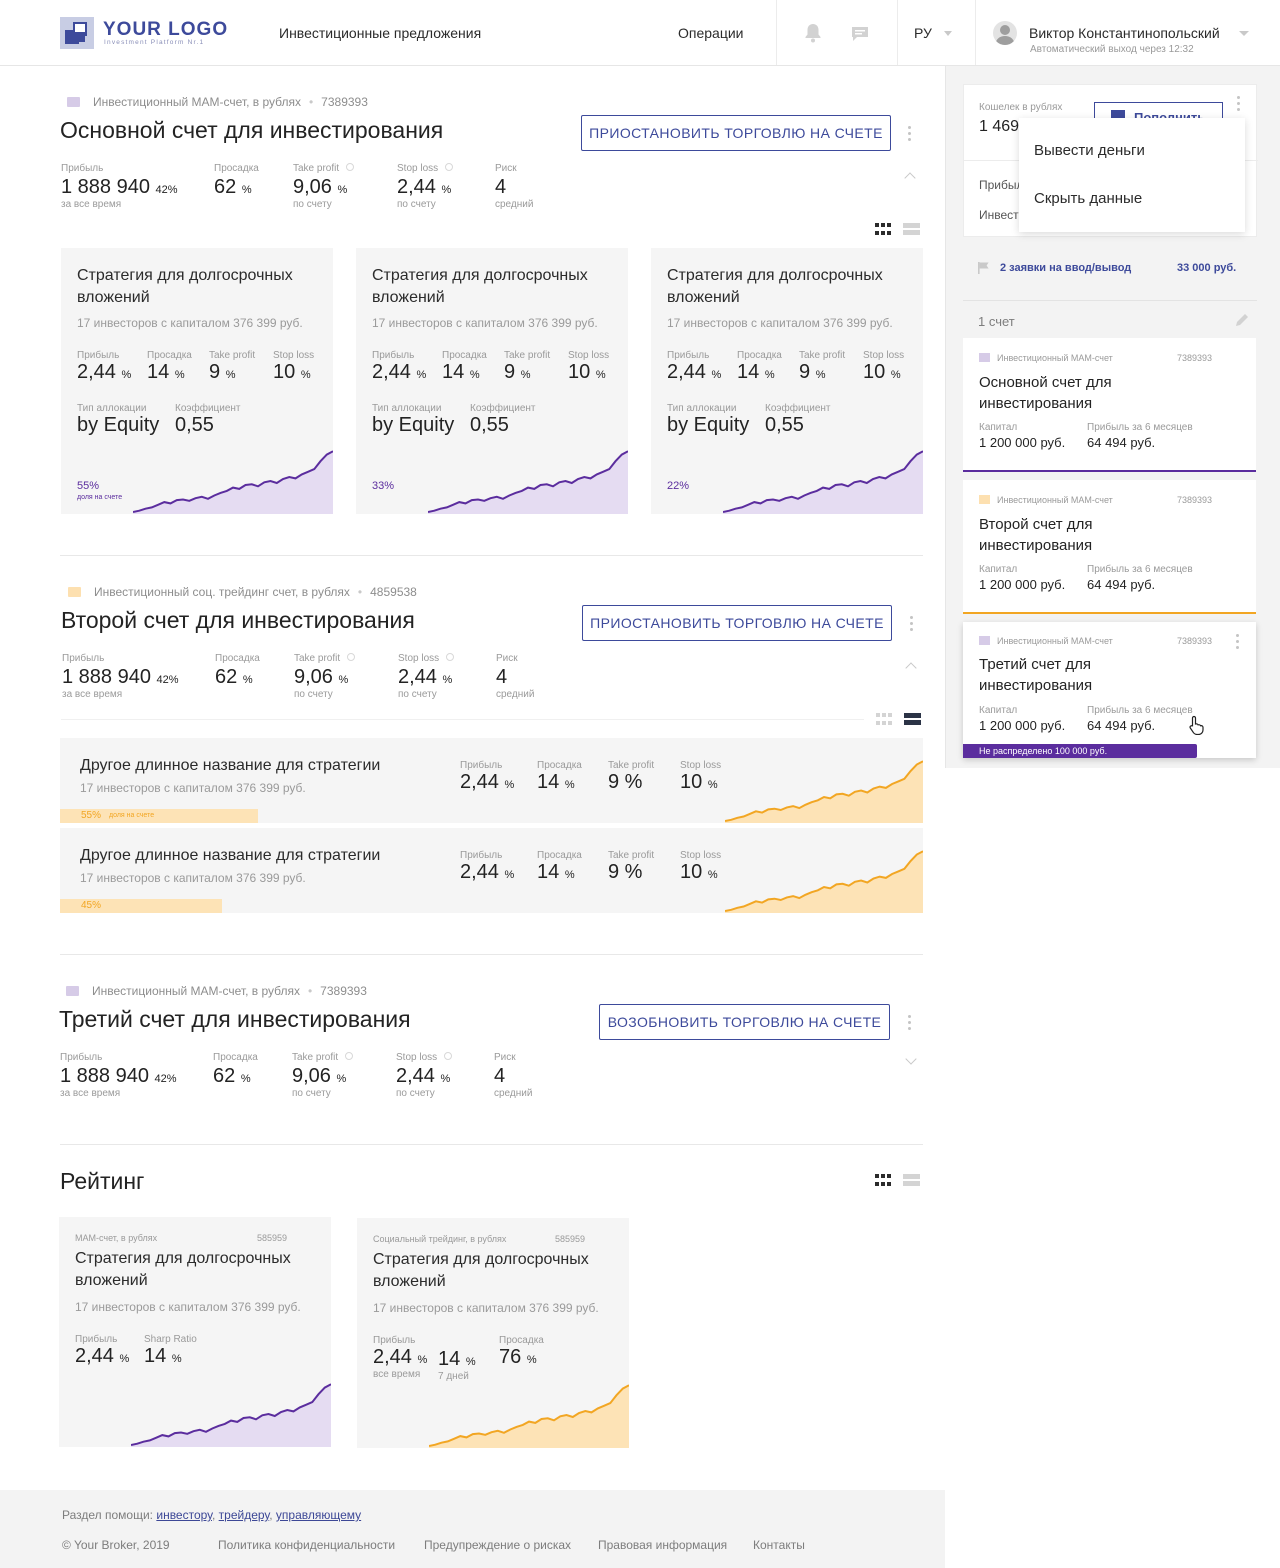  I want to click on footer-link-risks: Предупреждение о рисках, so click(498, 1545).